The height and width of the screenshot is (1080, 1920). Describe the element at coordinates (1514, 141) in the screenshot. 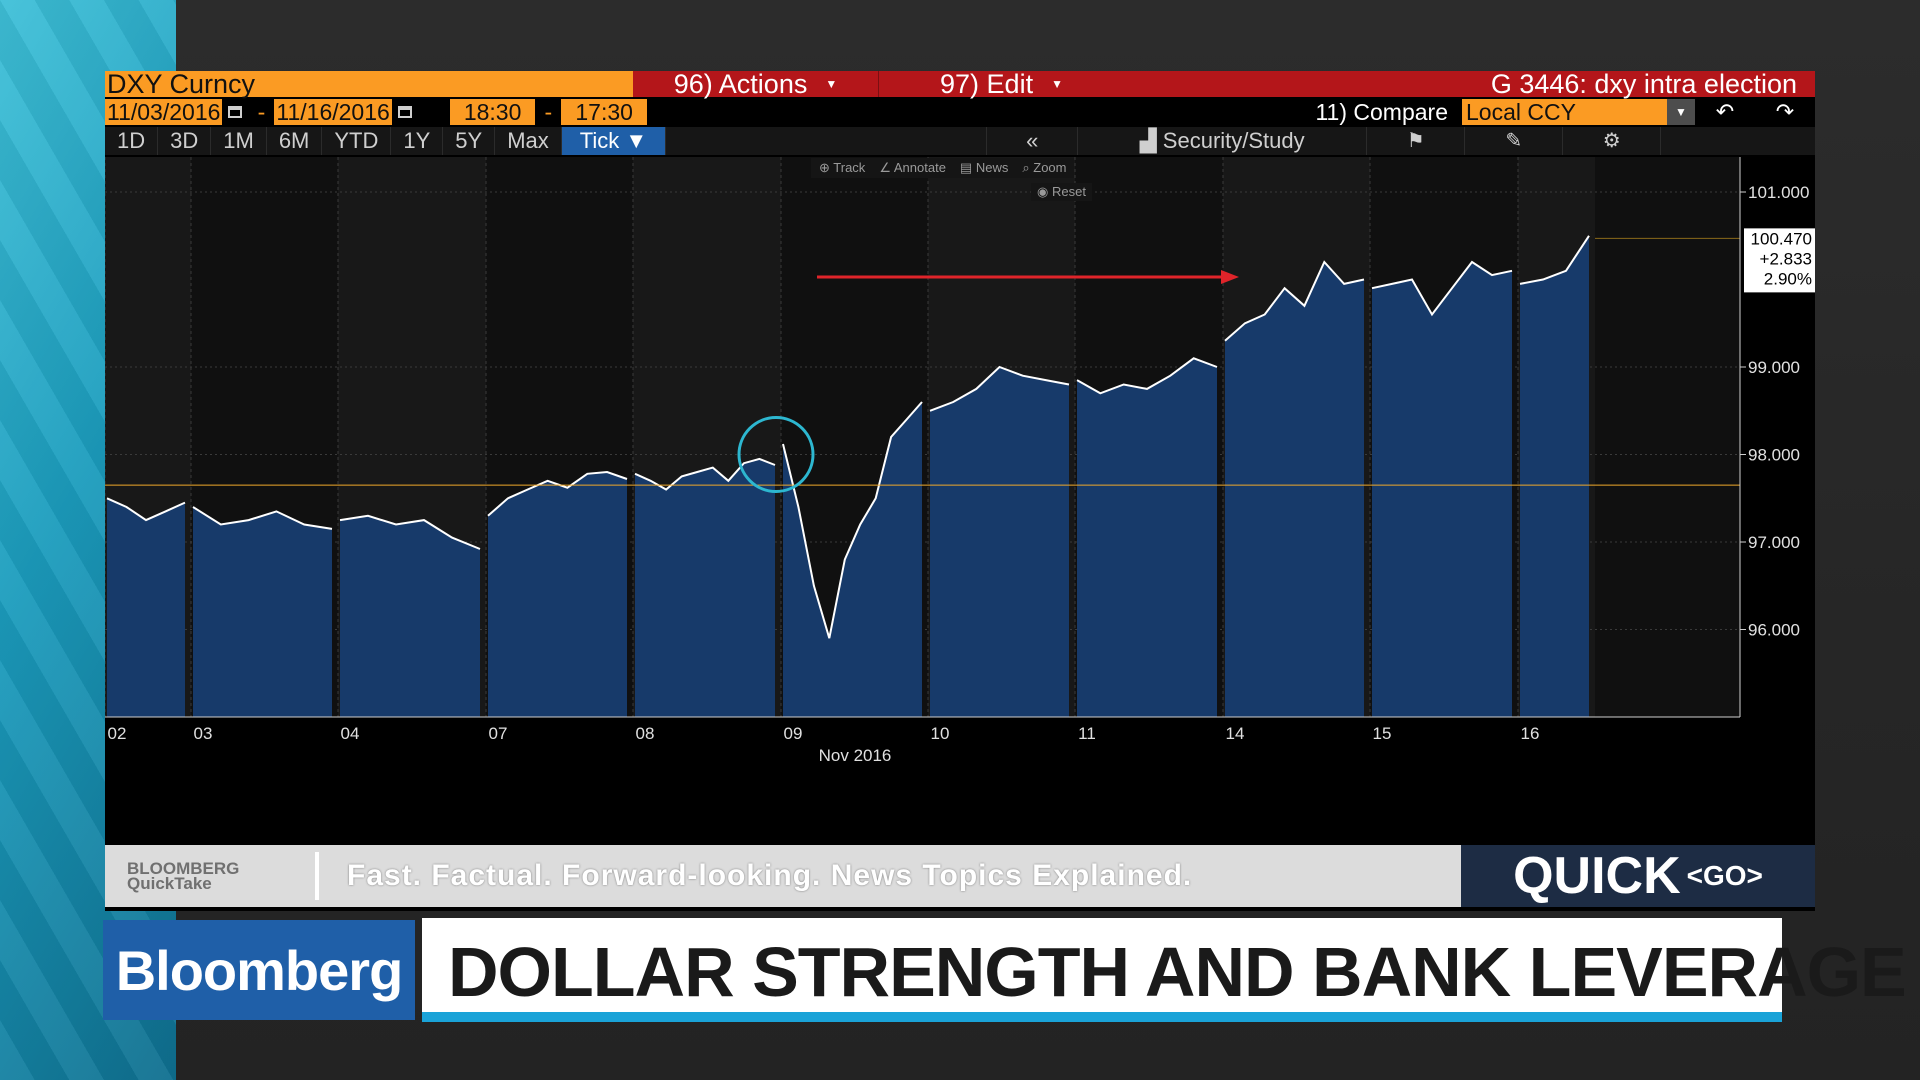

I see `edit-chart-icon: ✎` at that location.